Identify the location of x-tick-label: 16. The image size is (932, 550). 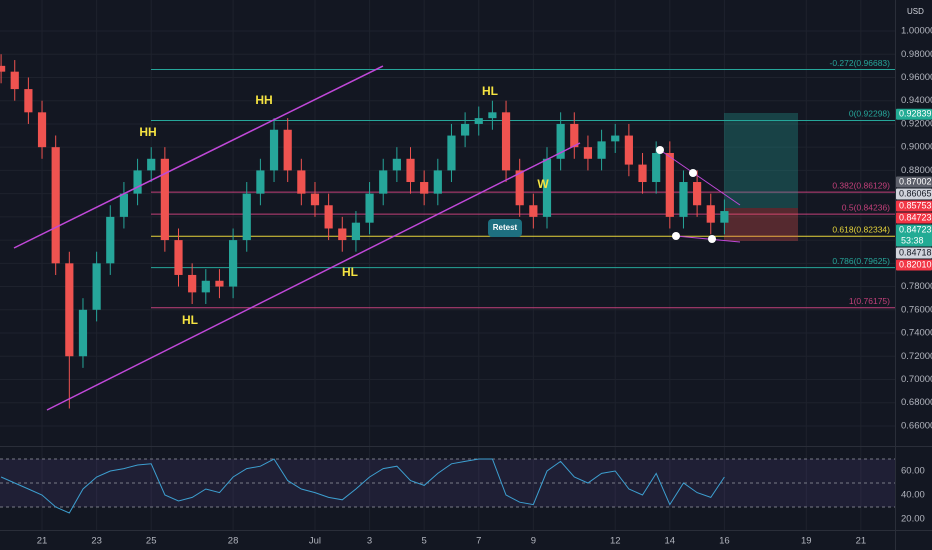
(724, 541).